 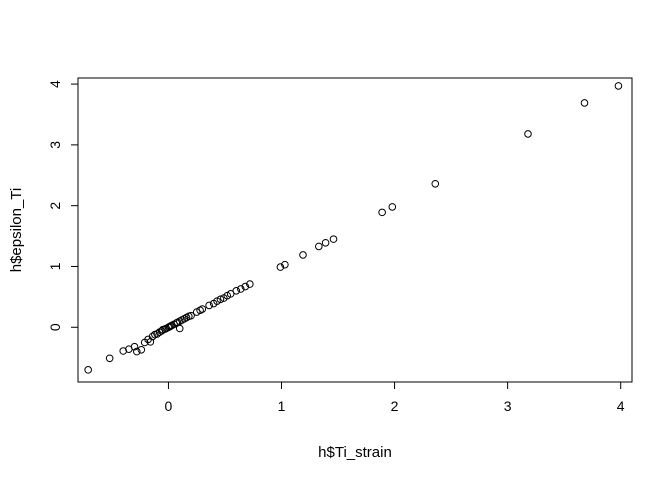 I want to click on y-tick-label: 3, so click(x=55, y=145).